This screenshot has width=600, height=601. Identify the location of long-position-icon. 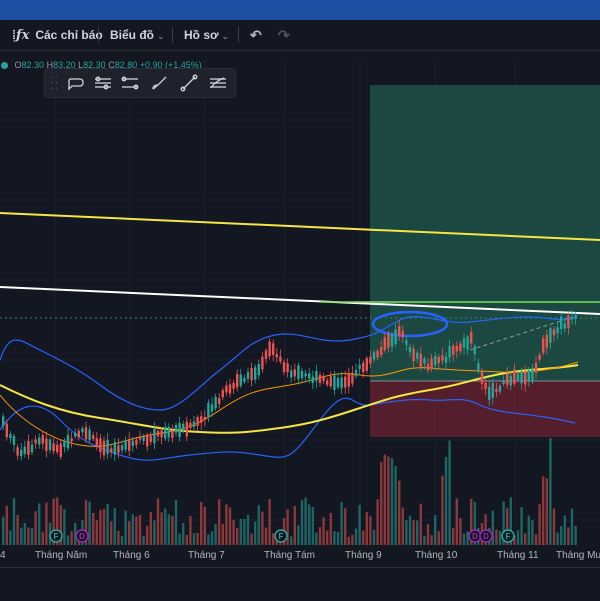
(103, 83).